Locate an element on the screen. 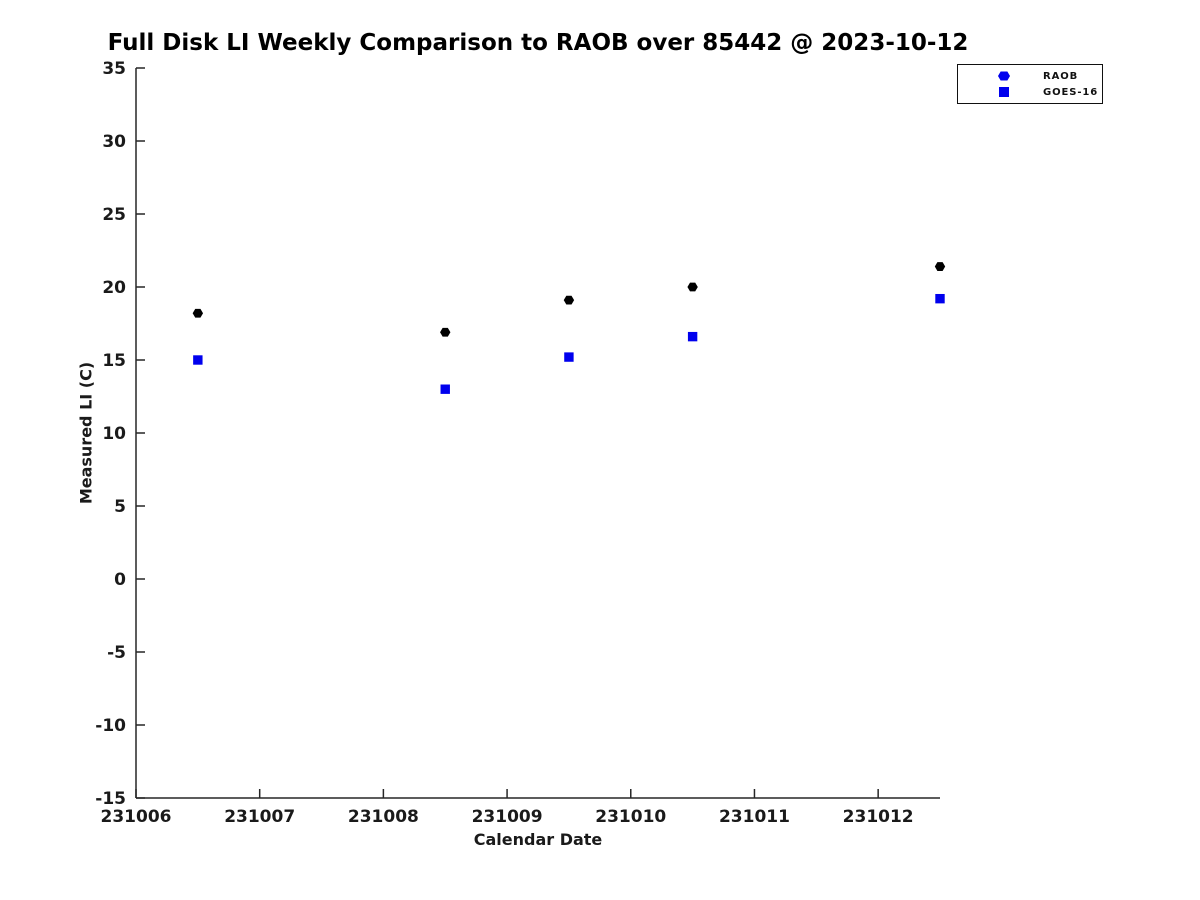 This screenshot has height=900, width=1200. x-tick-label: 231011 is located at coordinates (754, 817).